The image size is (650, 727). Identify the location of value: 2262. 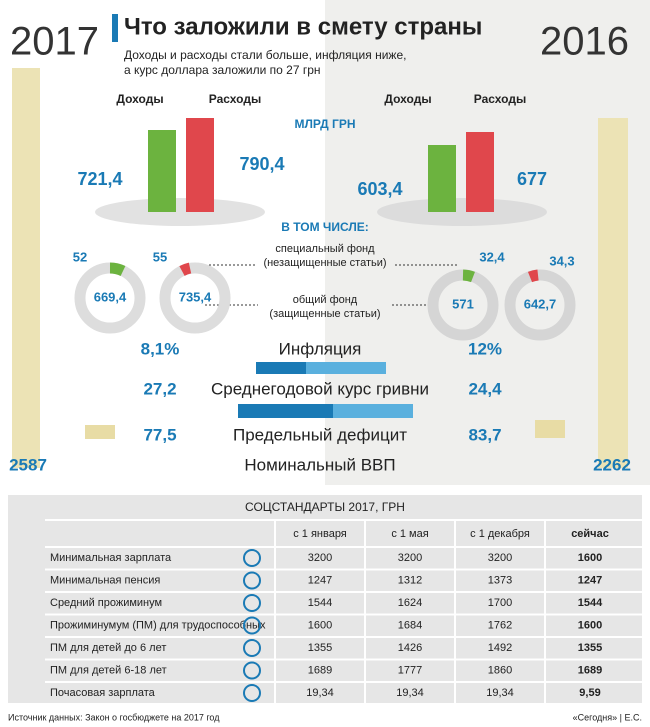
(612, 464).